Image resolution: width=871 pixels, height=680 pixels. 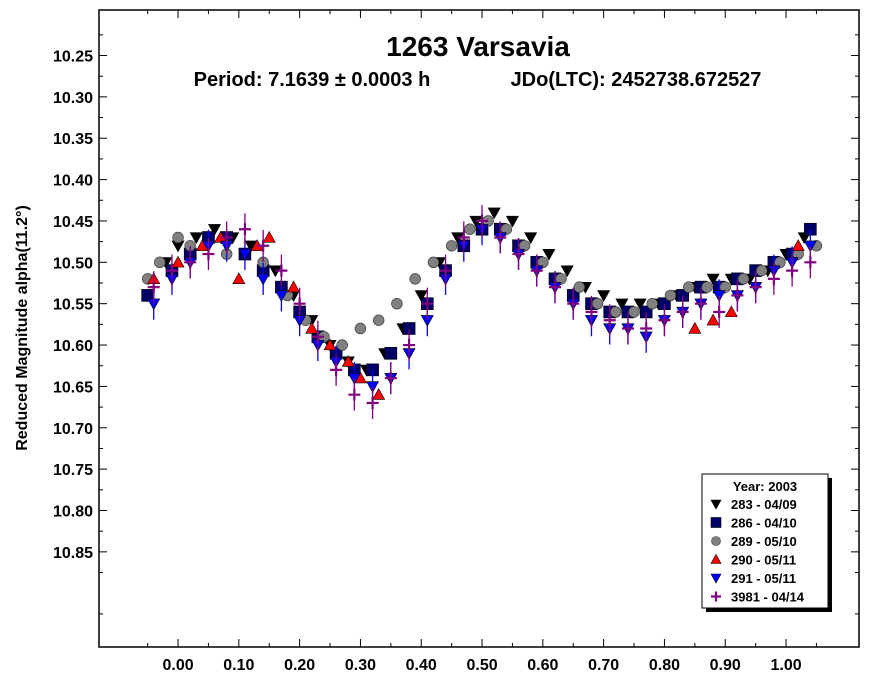 I want to click on y-tick-label: 10.30, so click(x=73, y=98).